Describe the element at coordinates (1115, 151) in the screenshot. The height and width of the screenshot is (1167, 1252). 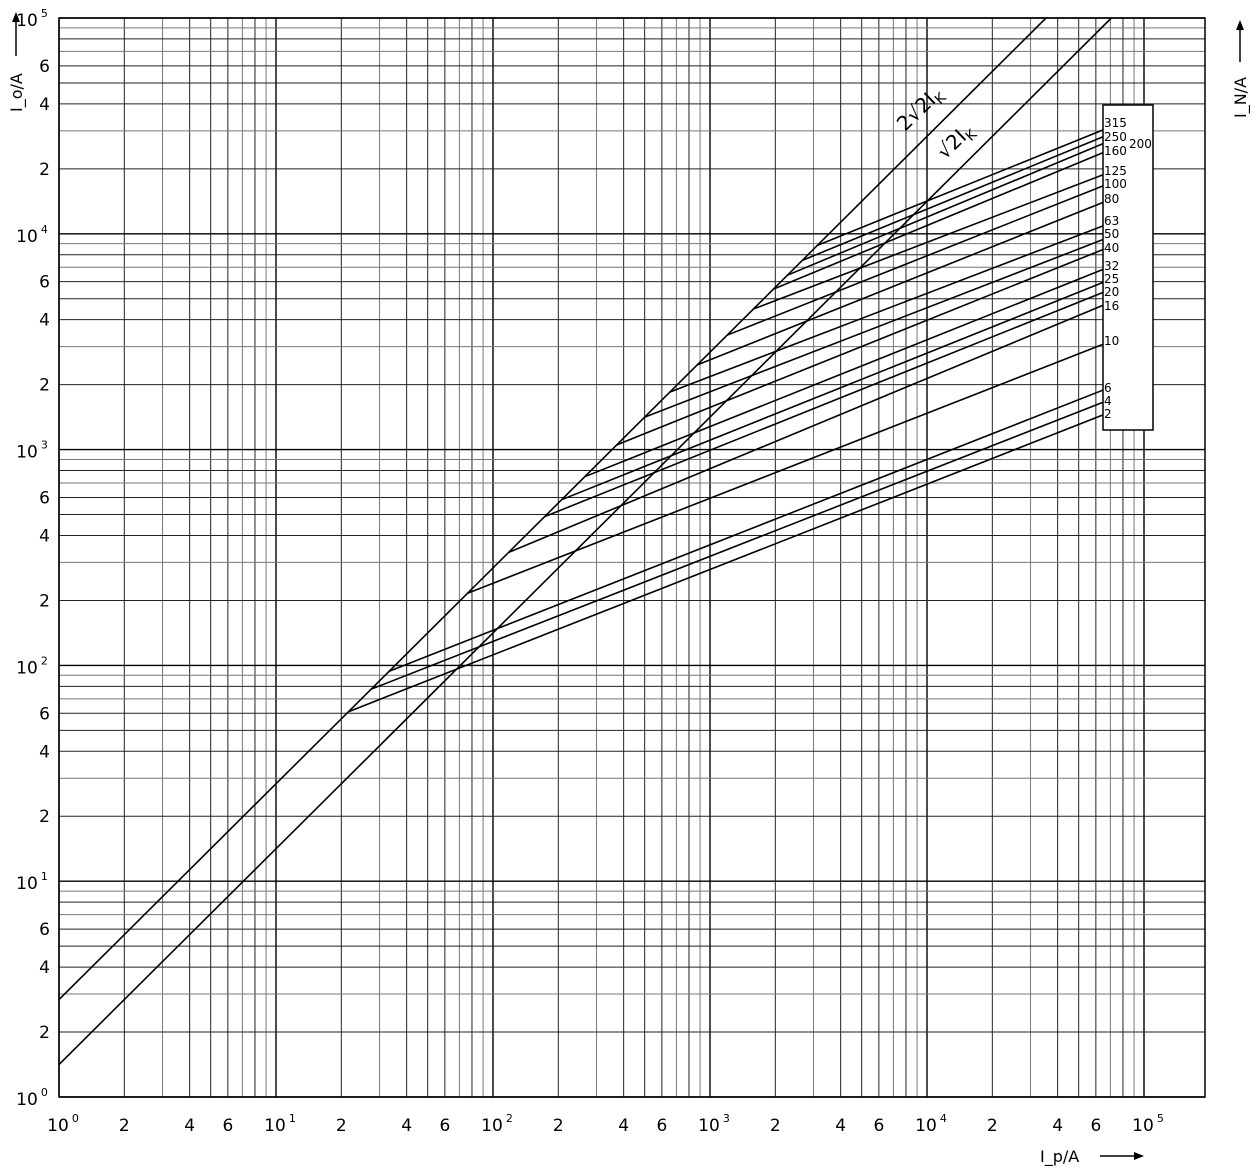
I see `series-label: 160` at that location.